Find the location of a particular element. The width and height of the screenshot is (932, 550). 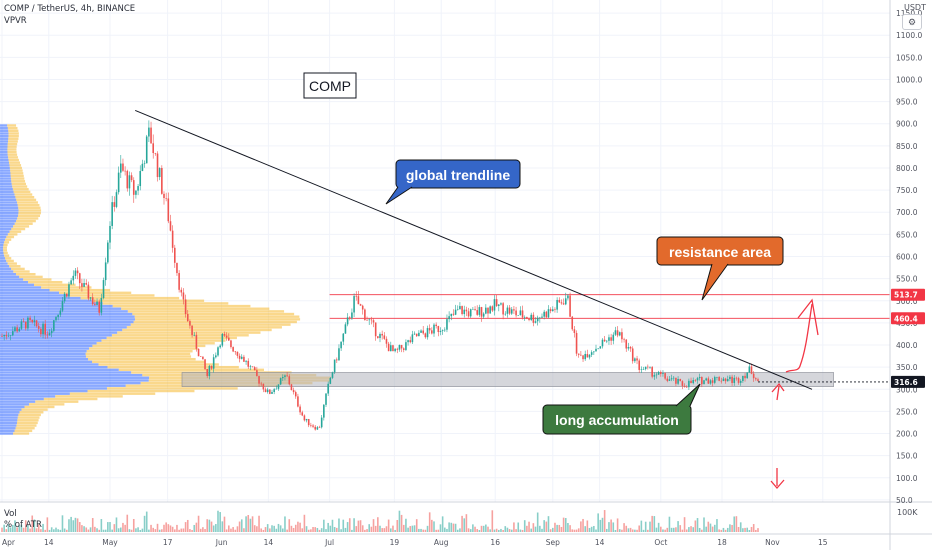

time-tick: Apr is located at coordinates (9, 542).